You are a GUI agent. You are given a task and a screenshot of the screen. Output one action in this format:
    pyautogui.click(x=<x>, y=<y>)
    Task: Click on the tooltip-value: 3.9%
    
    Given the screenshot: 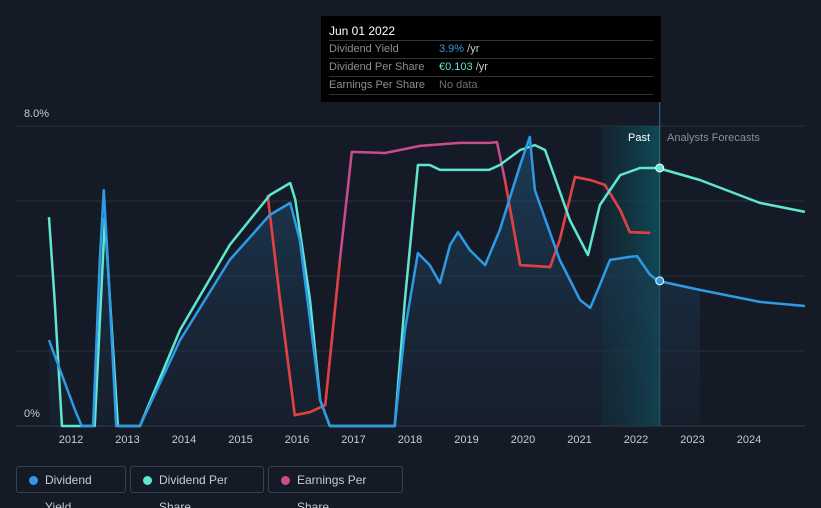 What is the action you would take?
    pyautogui.click(x=452, y=49)
    